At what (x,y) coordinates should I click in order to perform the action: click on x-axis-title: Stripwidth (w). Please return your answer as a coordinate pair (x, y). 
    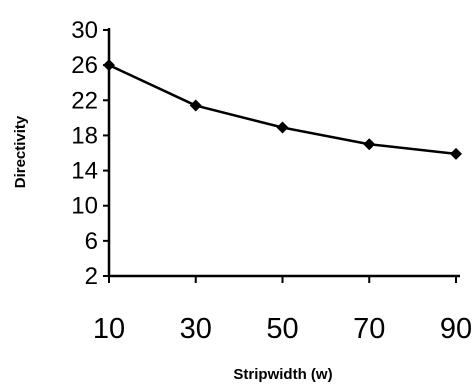
    Looking at the image, I should click on (282, 374).